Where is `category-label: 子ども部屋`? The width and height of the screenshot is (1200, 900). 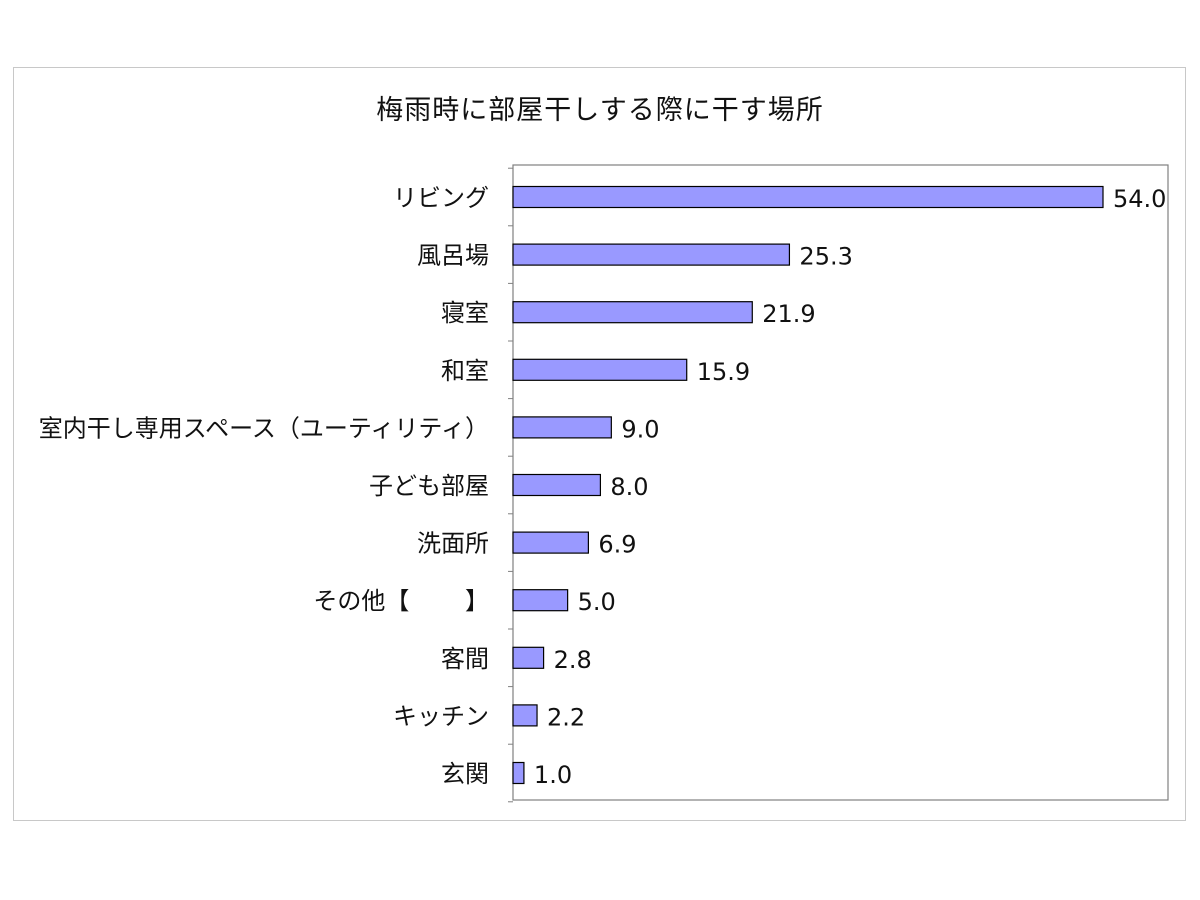
category-label: 子ども部屋 is located at coordinates (429, 486).